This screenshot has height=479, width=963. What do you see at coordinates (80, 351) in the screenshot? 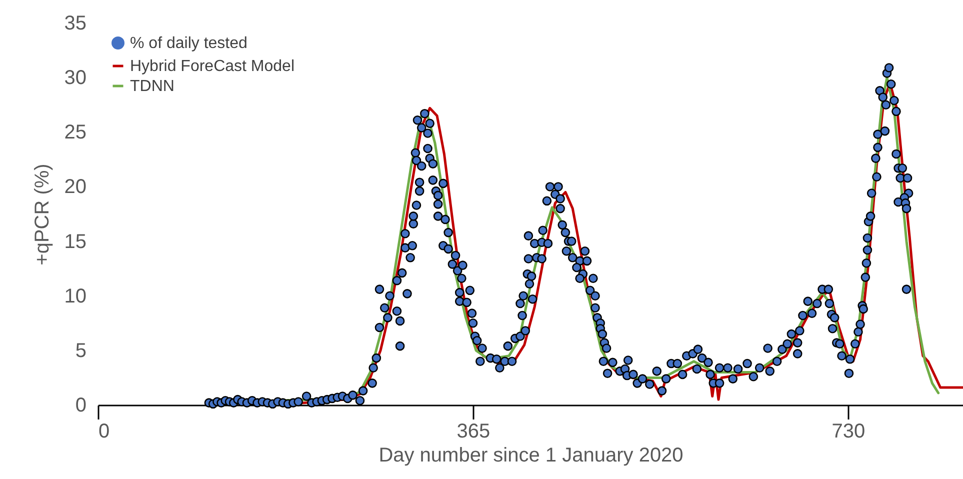
I see `y-tick-label: 5` at bounding box center [80, 351].